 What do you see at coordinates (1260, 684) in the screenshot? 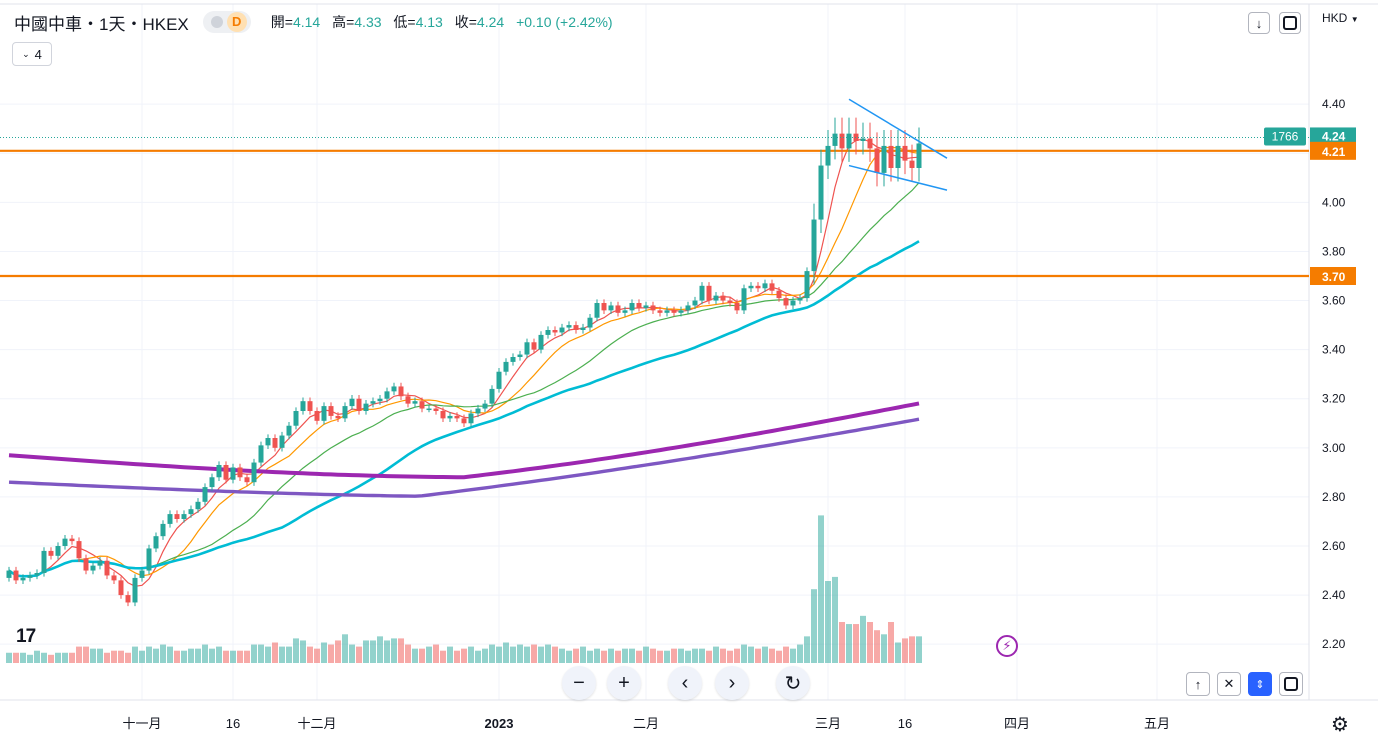
I see `auto-scale-button: ⇕` at bounding box center [1260, 684].